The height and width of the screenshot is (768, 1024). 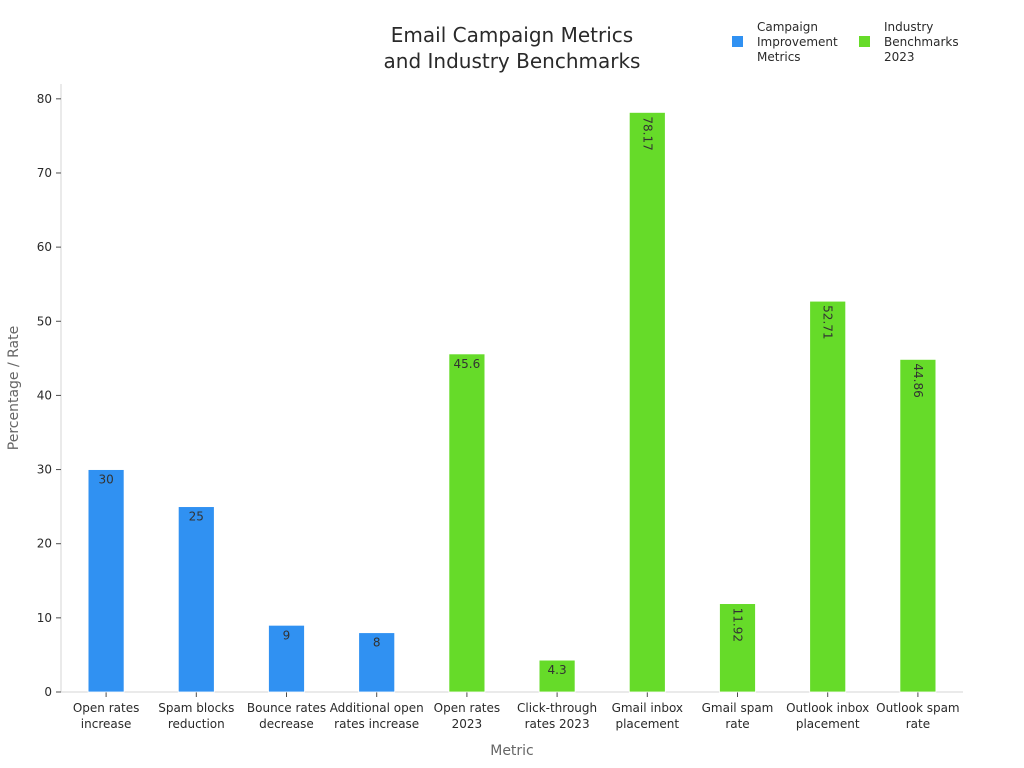 What do you see at coordinates (467, 724) in the screenshot?
I see `x-tick-label-line: 2023` at bounding box center [467, 724].